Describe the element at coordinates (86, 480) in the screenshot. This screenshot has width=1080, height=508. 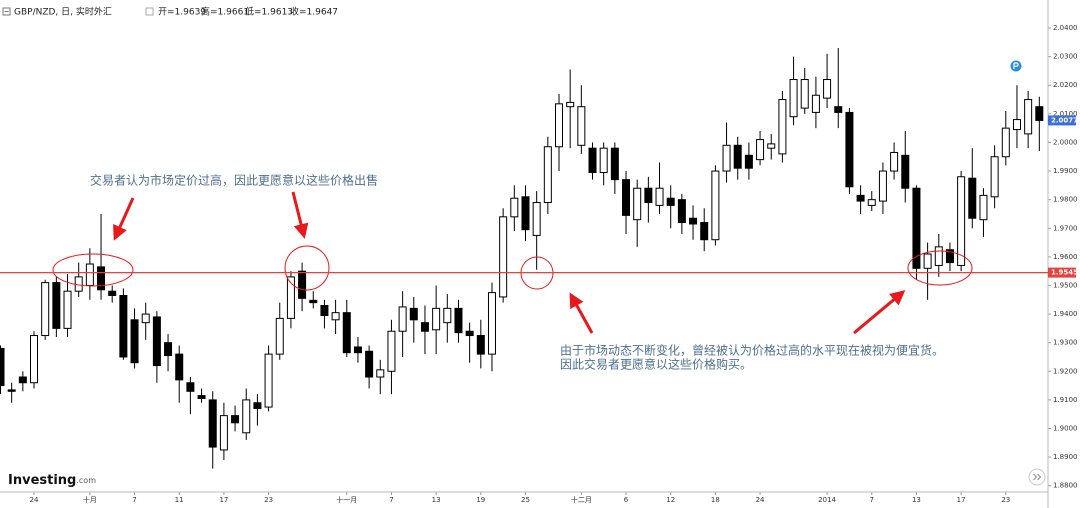
I see `logo-suffix: .com` at that location.